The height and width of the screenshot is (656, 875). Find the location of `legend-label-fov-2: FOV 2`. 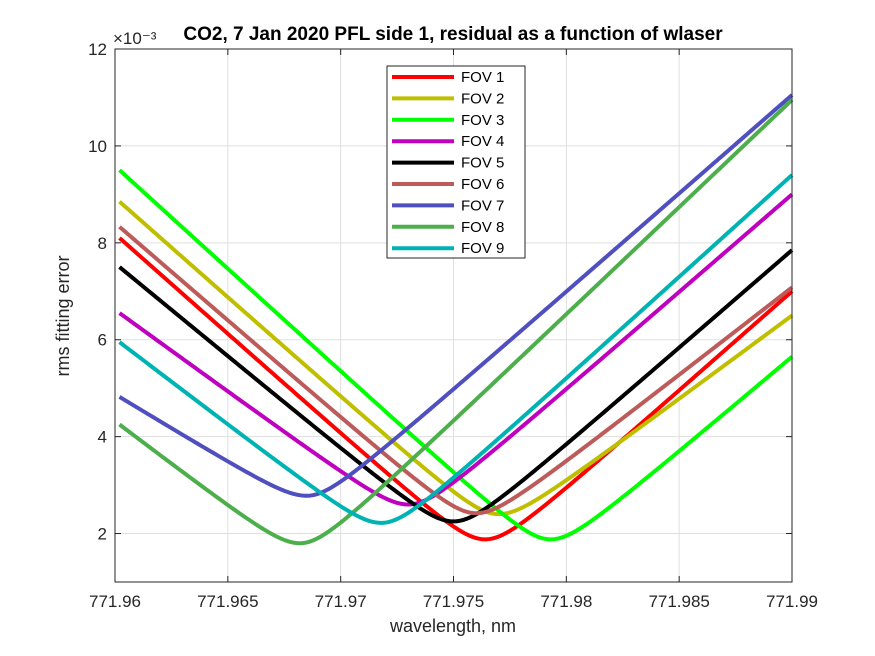

legend-label-fov-2: FOV 2 is located at coordinates (482, 98).